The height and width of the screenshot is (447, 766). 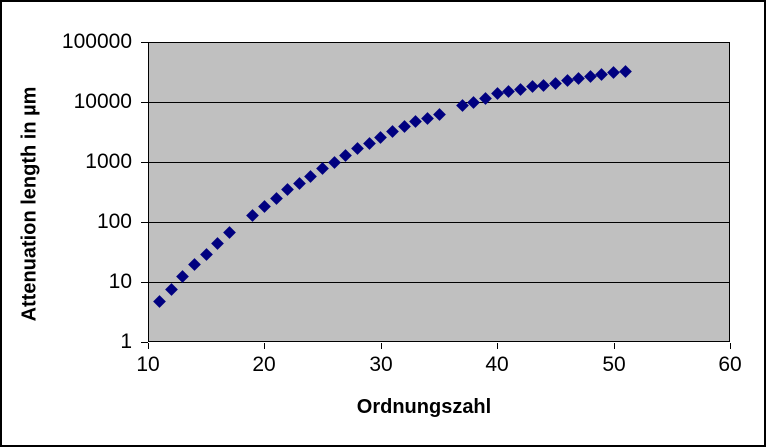 I want to click on y-axis-title: Attenuation length in µm, so click(x=29, y=204).